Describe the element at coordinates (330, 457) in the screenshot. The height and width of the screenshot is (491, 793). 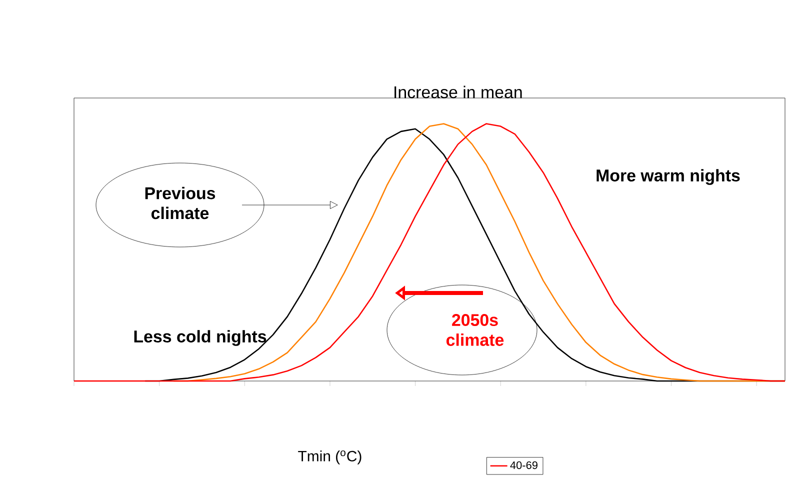
I see `x-axis-title: Tmin ($^{o}$C)` at that location.